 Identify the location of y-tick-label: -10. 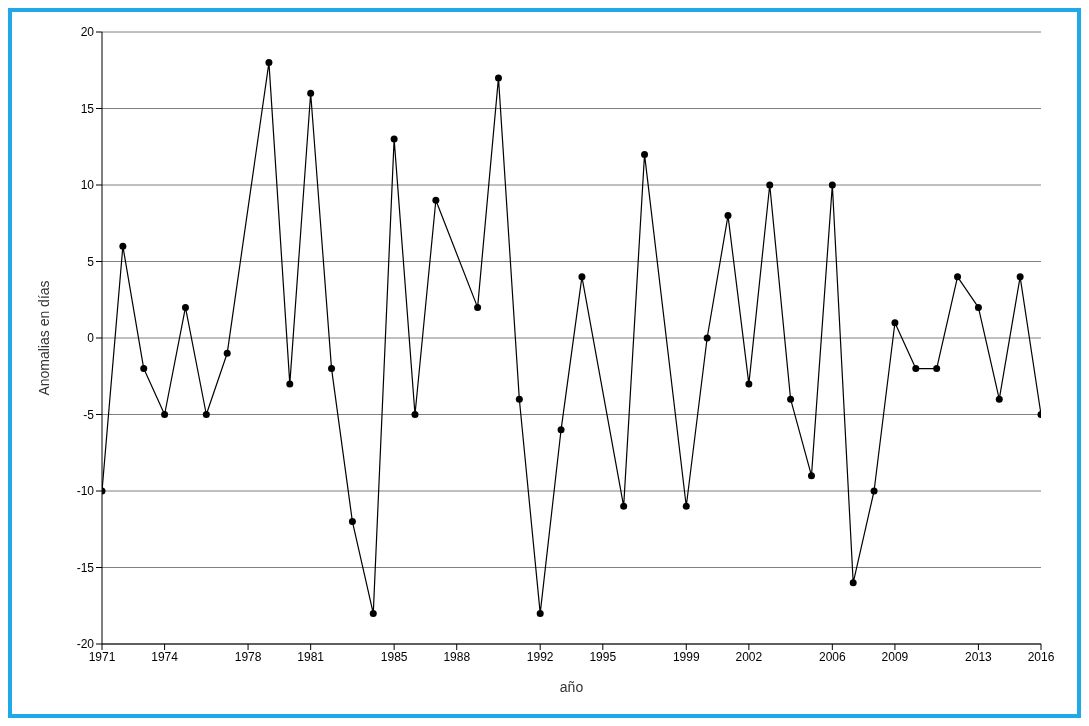
(85, 491).